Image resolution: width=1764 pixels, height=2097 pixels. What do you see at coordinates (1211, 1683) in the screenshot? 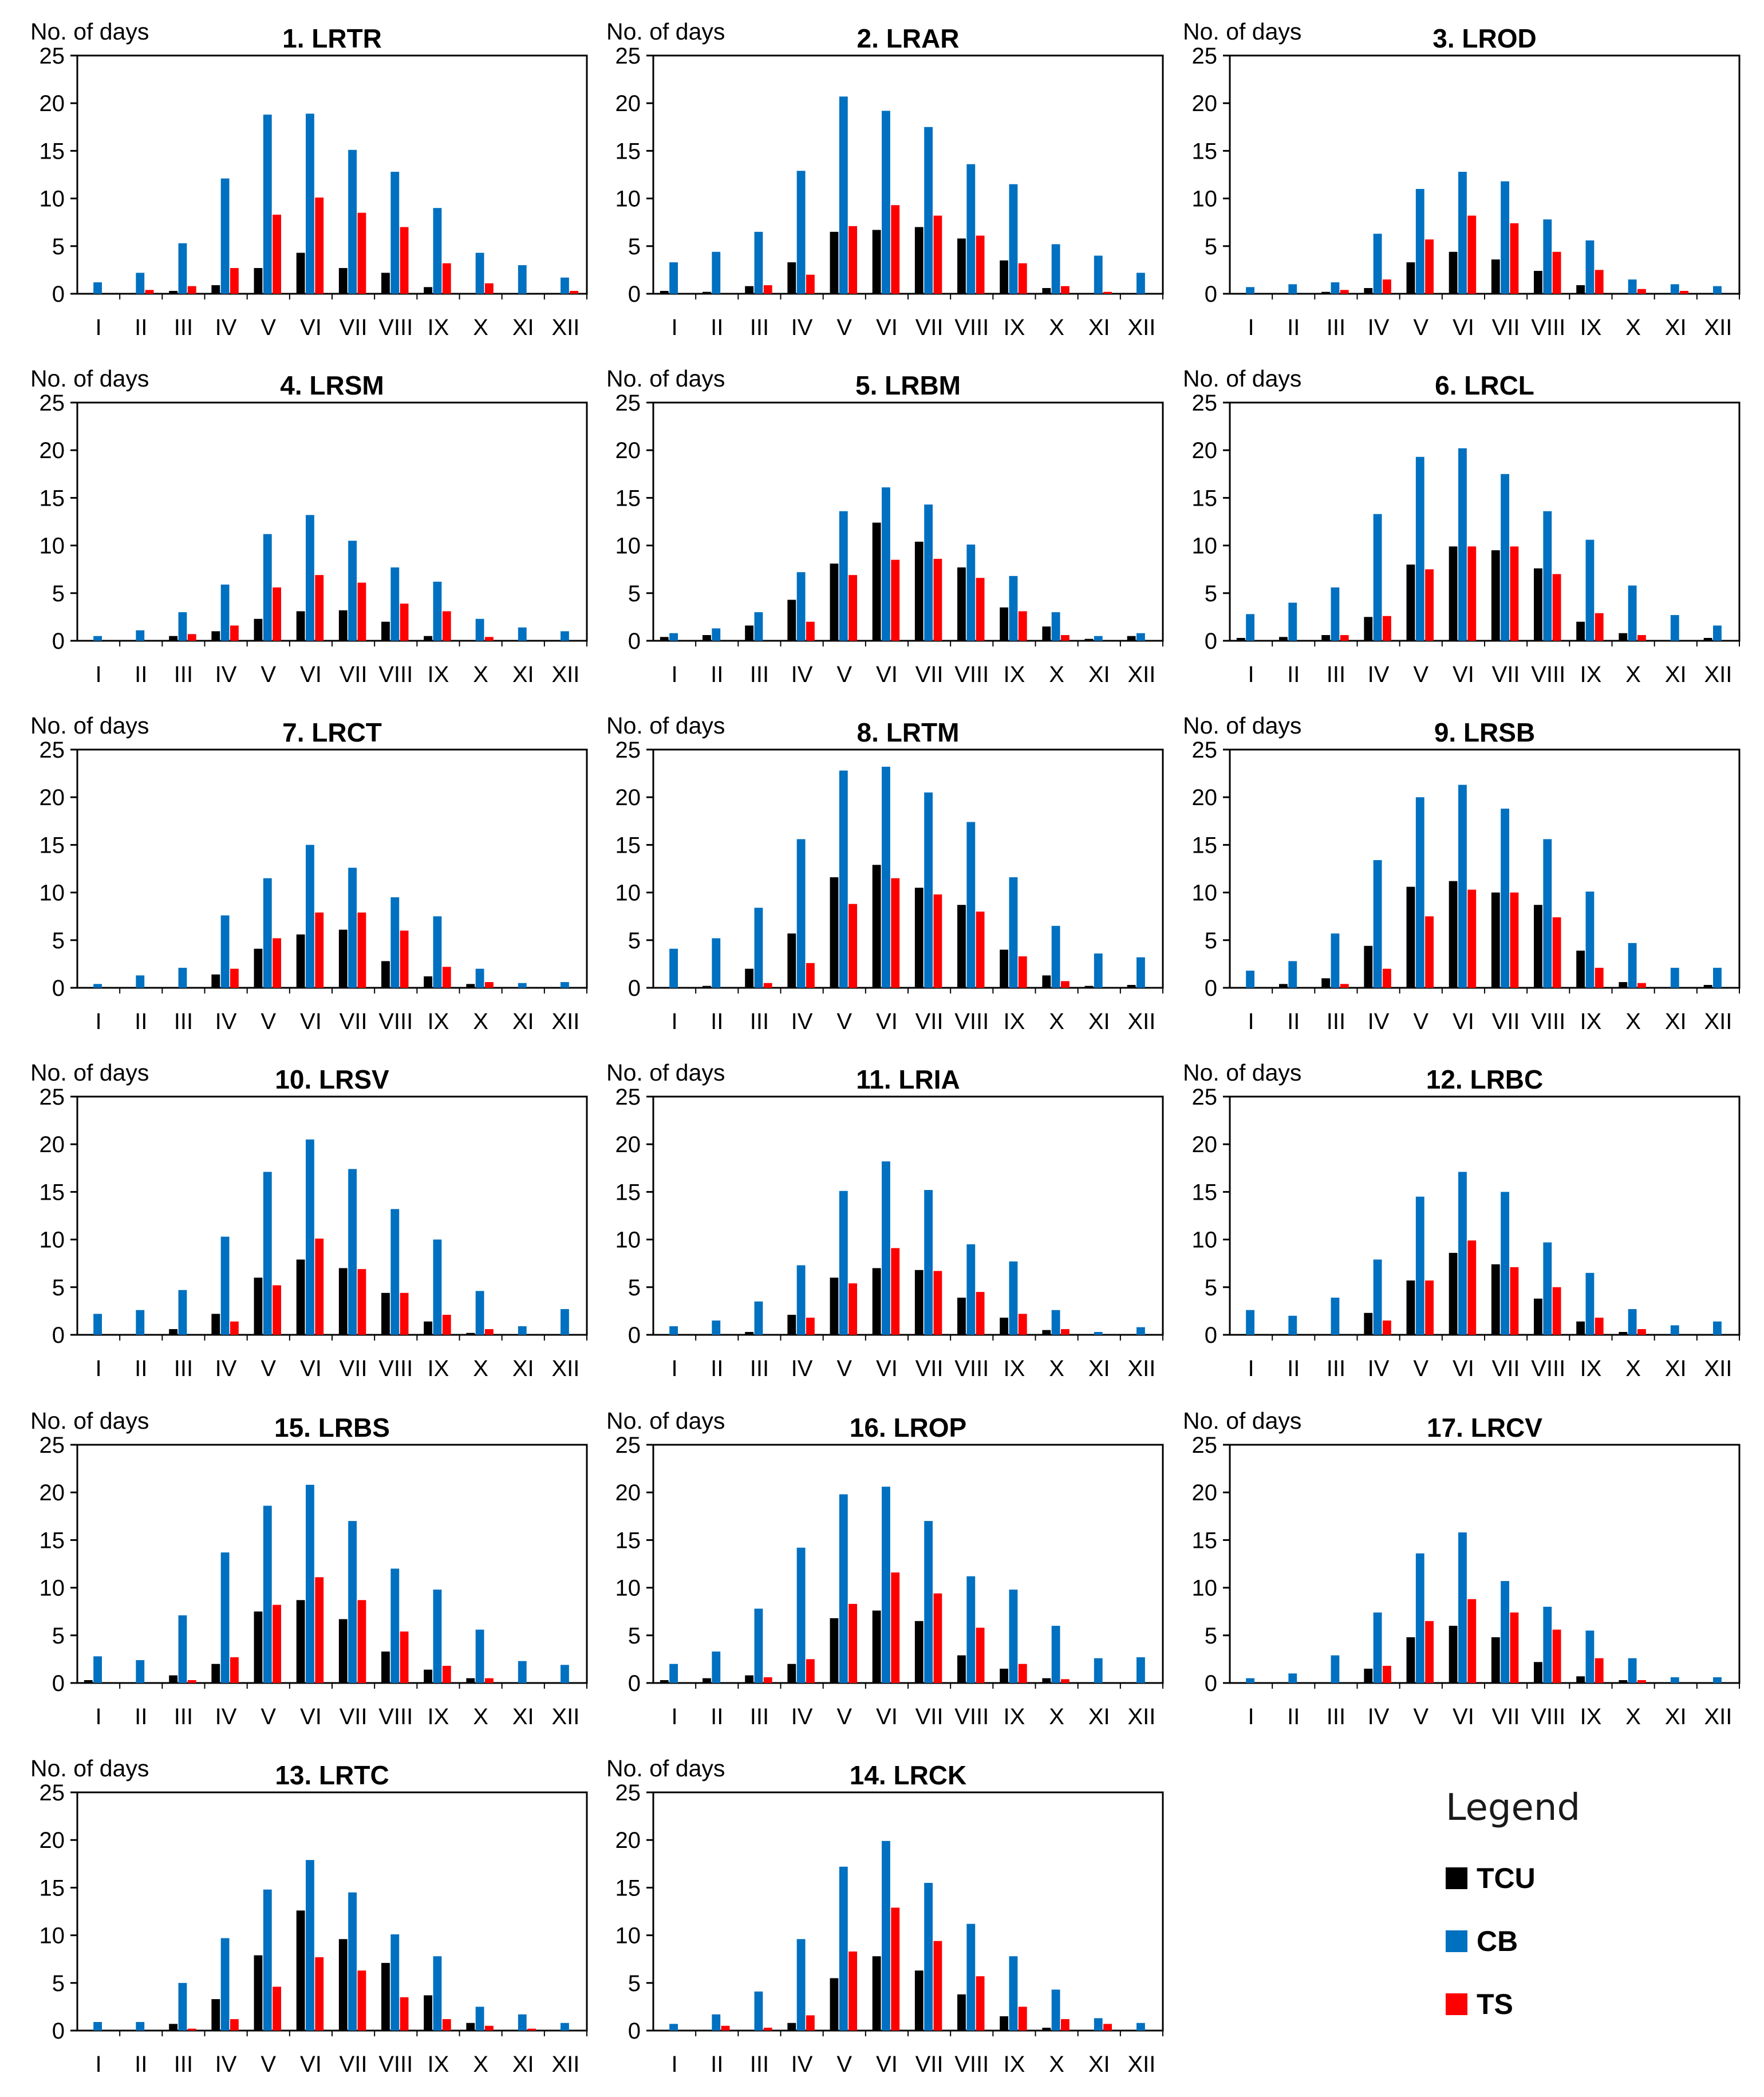
I see `y-tick-label: 0` at bounding box center [1211, 1683].